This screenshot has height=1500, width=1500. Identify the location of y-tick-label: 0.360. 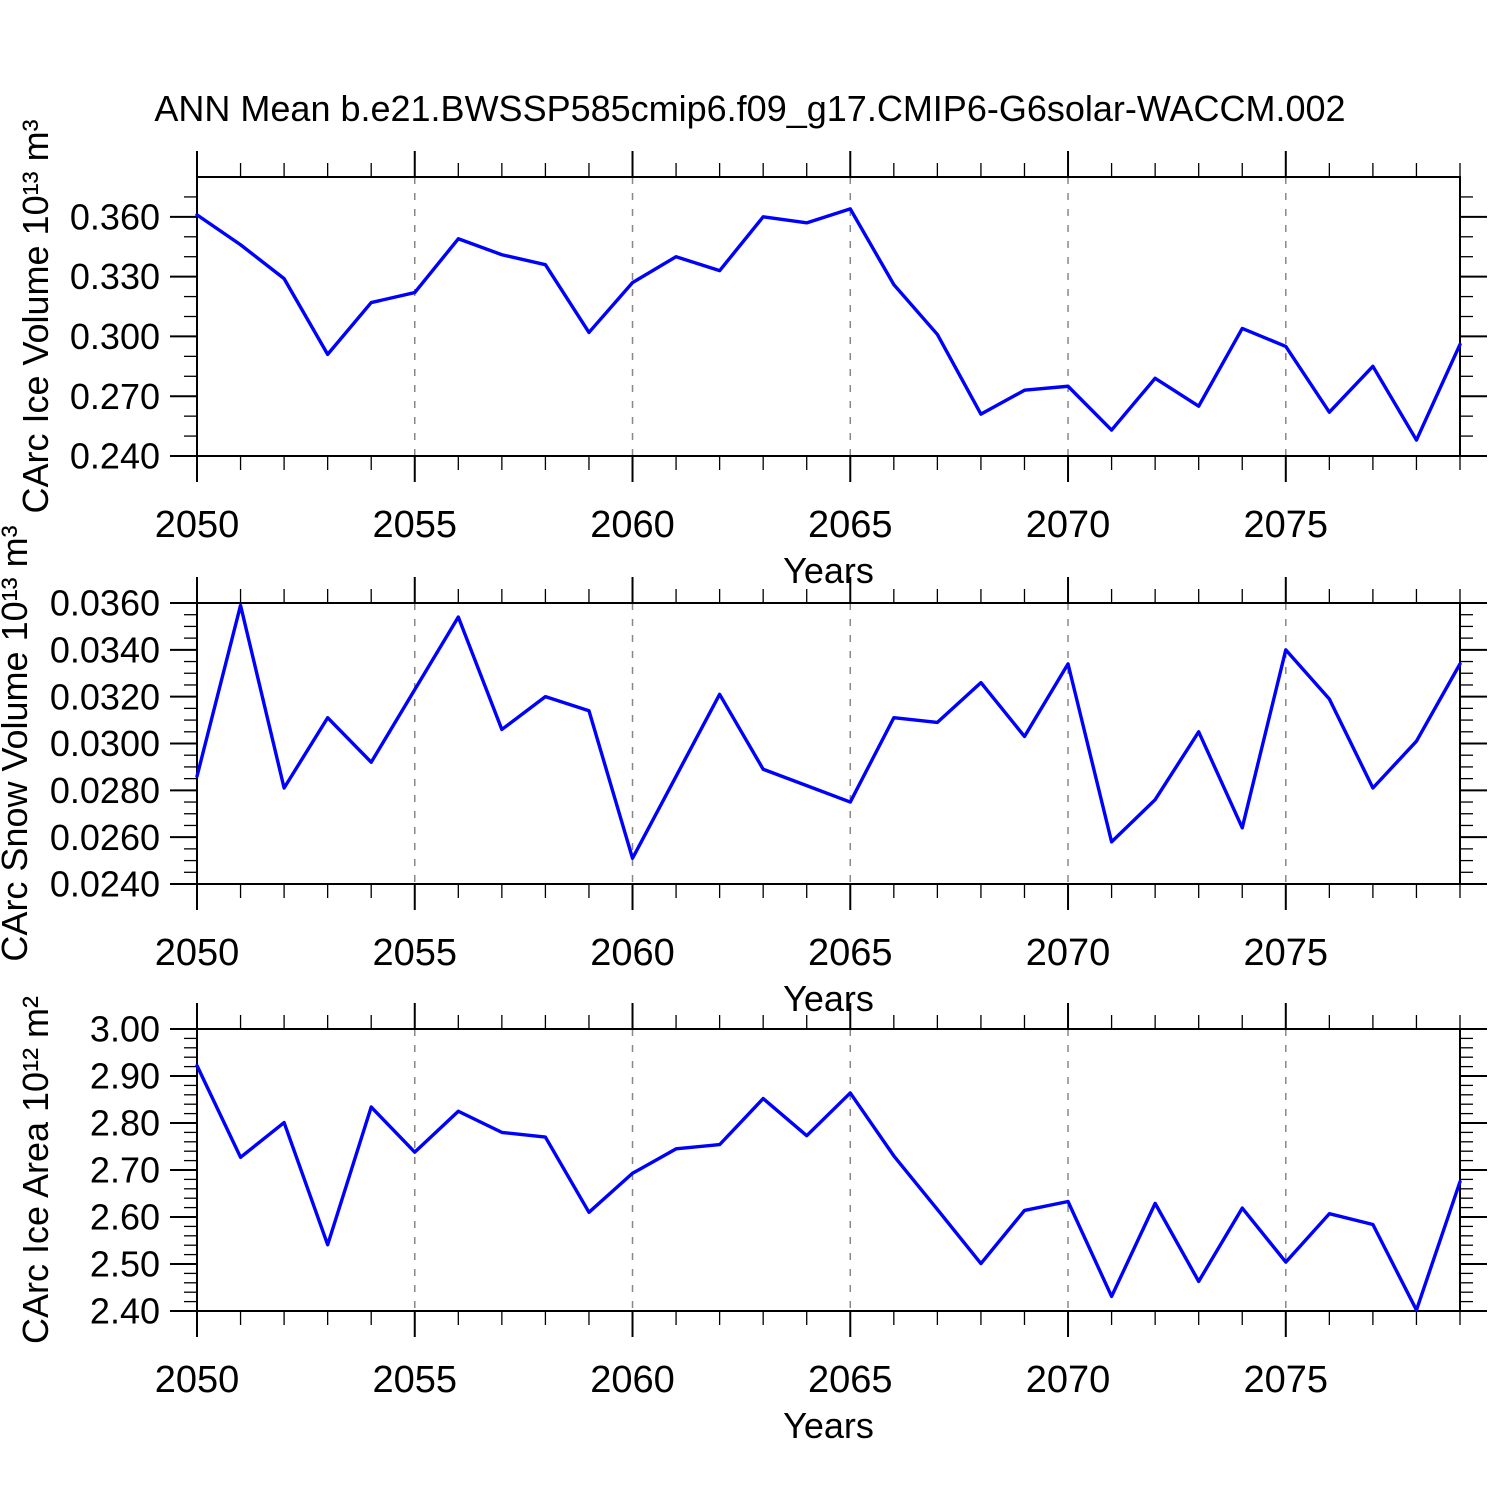
(115, 216).